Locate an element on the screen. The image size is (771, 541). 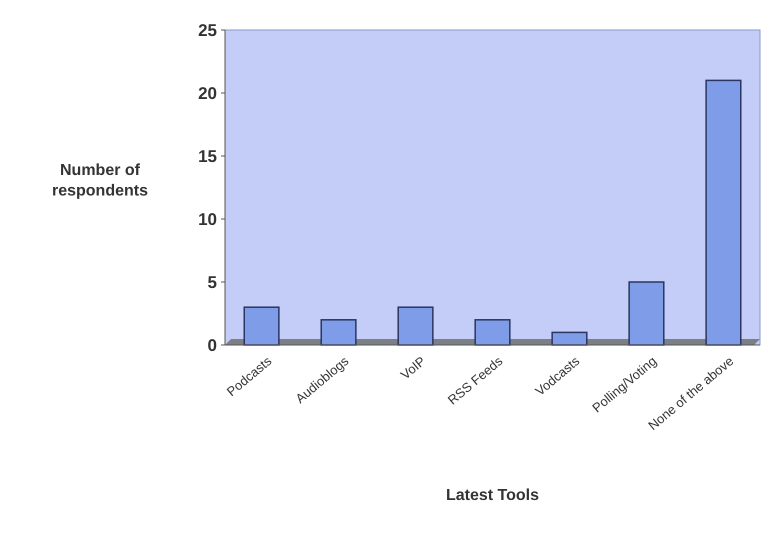
y-tick-label: 20 is located at coordinates (207, 93).